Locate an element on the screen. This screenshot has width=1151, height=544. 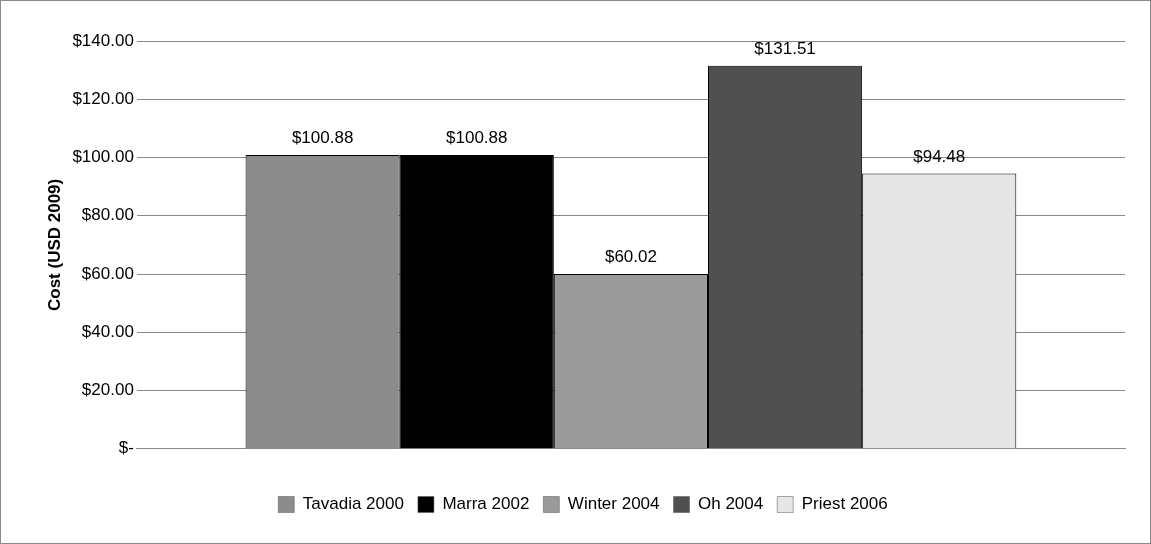
y-tick-label: $120.00 is located at coordinates (103, 98).